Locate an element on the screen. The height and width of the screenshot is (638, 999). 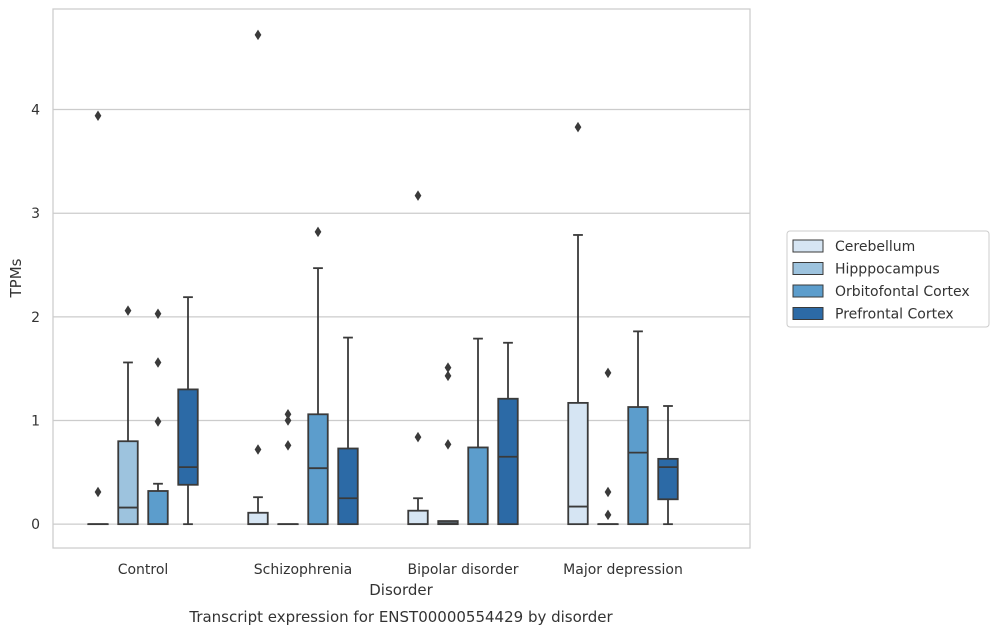
y-tick-label: 4 is located at coordinates (35, 111).